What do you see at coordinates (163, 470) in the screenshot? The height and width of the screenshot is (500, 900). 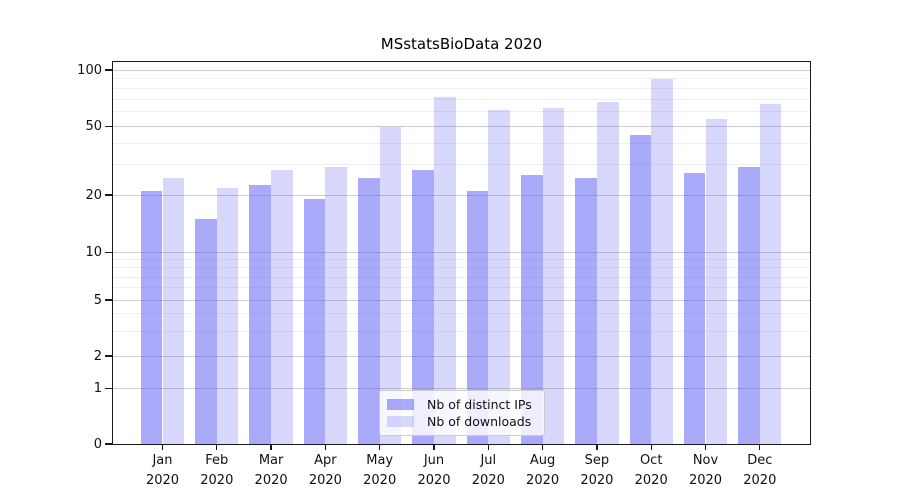 I see `x-tick-label: Jan 2020` at bounding box center [163, 470].